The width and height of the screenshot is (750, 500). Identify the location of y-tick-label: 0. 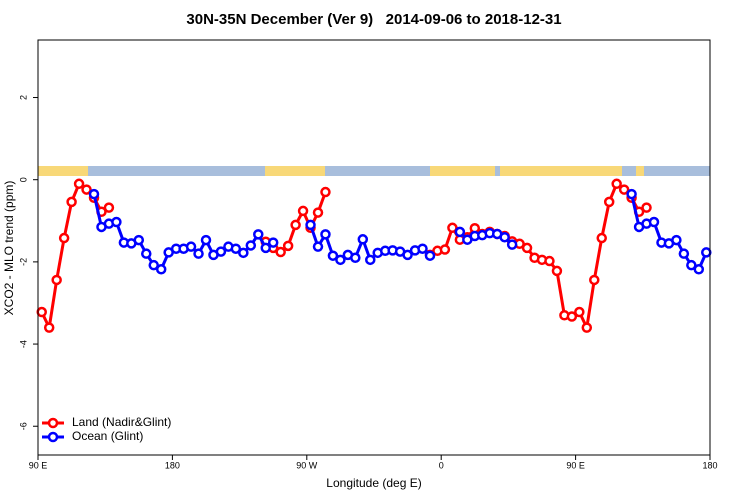
(23, 179).